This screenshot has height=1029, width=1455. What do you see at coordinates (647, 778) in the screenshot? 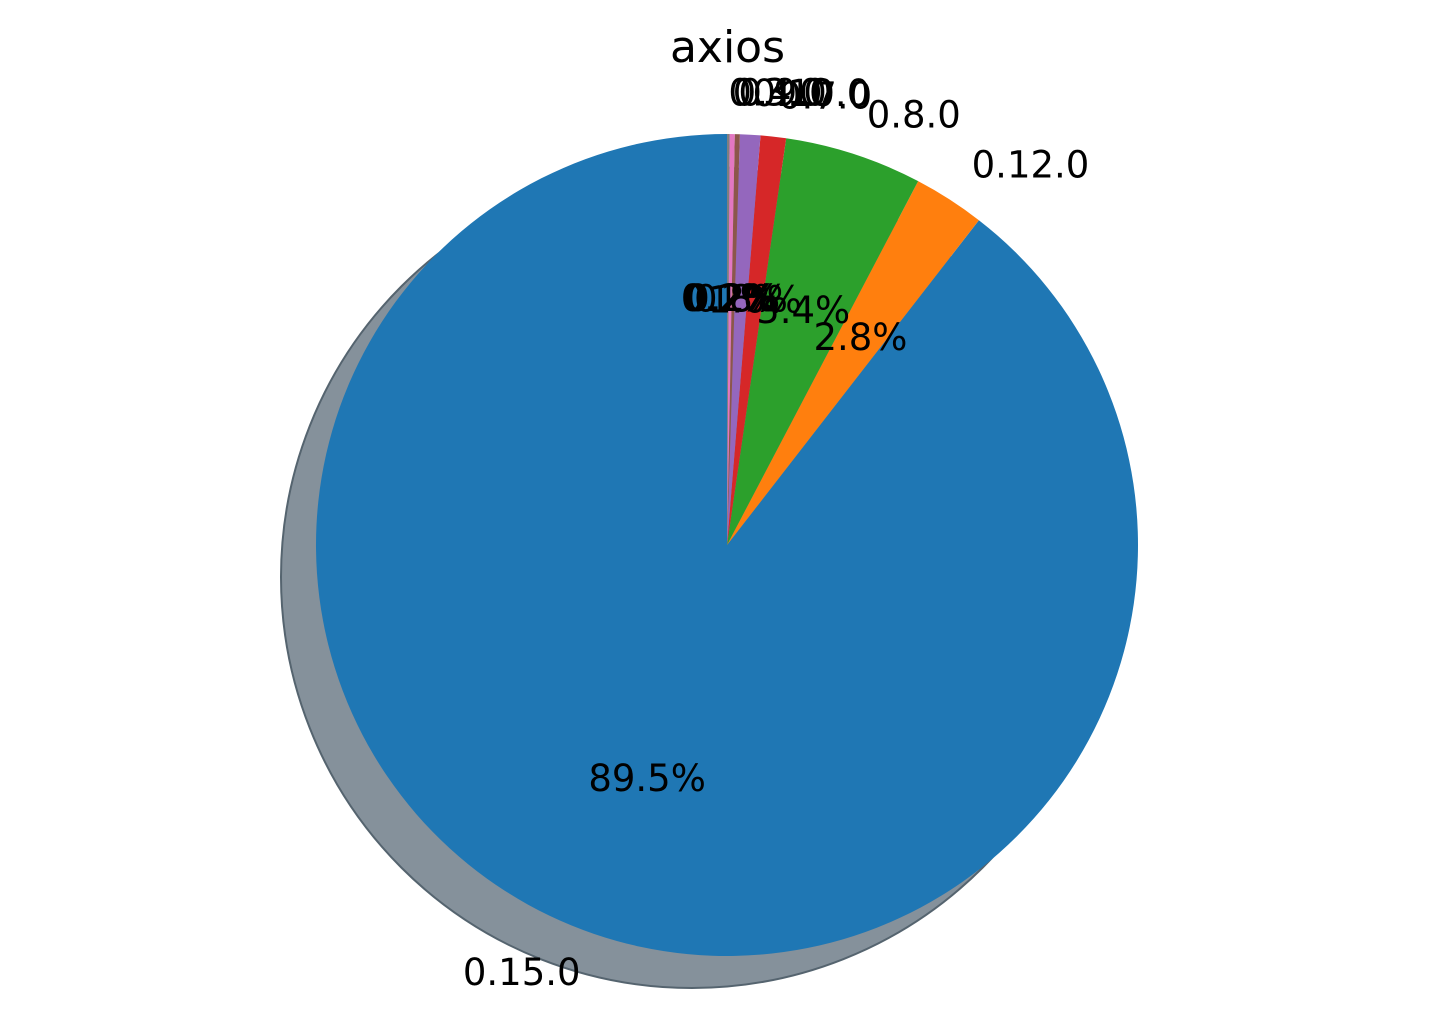
I see `slice-percent-label: 89.5%` at bounding box center [647, 778].